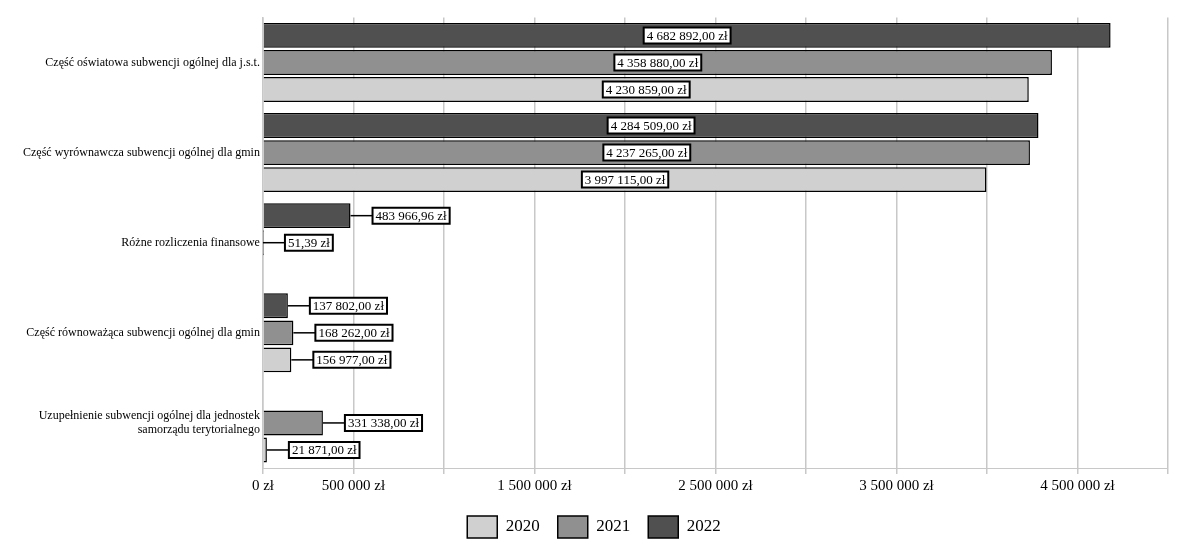 The image size is (1182, 554). I want to click on data-label: 331 338,00 zł, so click(383, 423).